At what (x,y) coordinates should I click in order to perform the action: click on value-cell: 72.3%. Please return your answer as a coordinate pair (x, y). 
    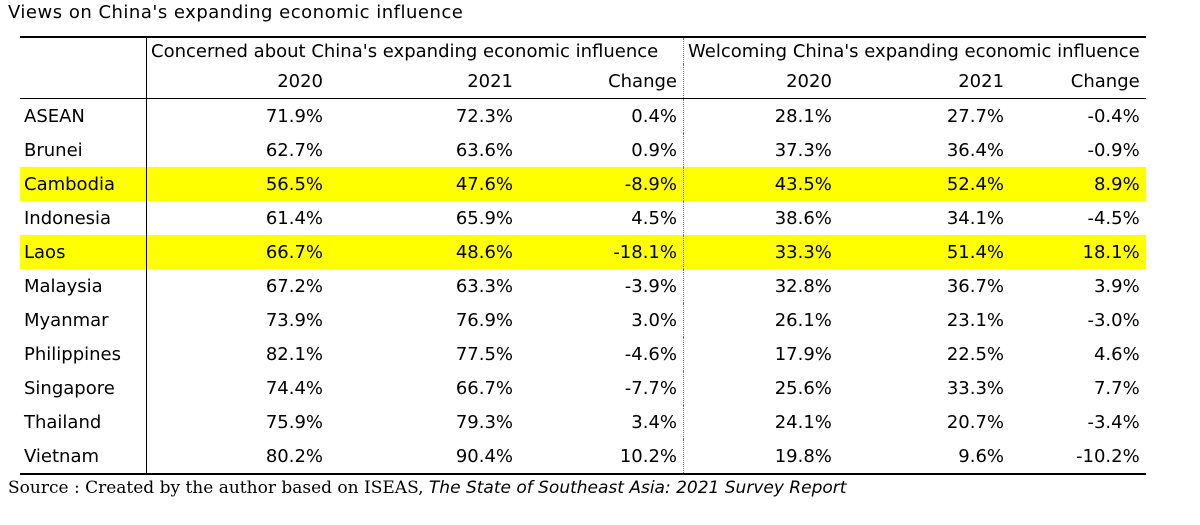
    Looking at the image, I should click on (484, 116).